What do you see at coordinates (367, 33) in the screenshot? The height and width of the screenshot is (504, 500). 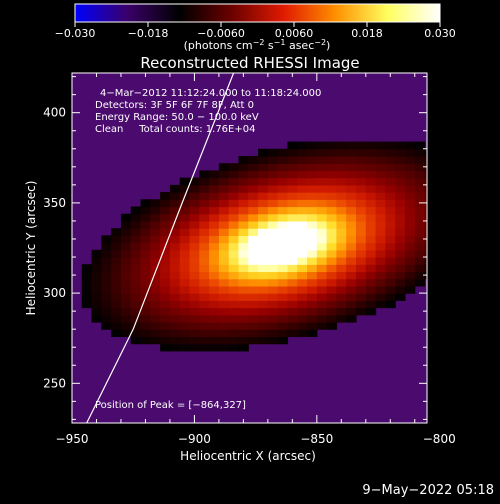 I see `colorbar-tick-label: 0.018` at bounding box center [367, 33].